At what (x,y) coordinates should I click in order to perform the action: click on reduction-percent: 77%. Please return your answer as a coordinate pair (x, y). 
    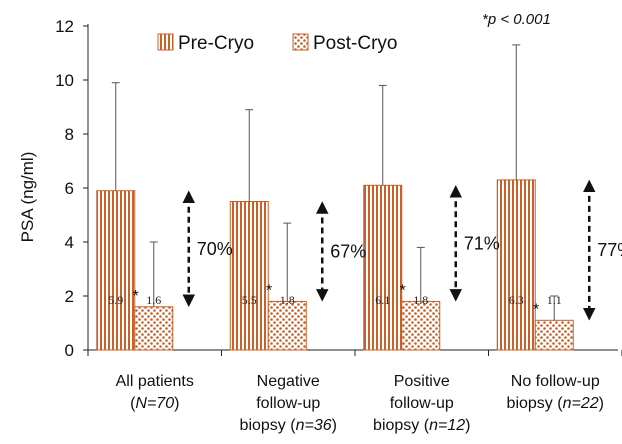
    Looking at the image, I should click on (609, 250).